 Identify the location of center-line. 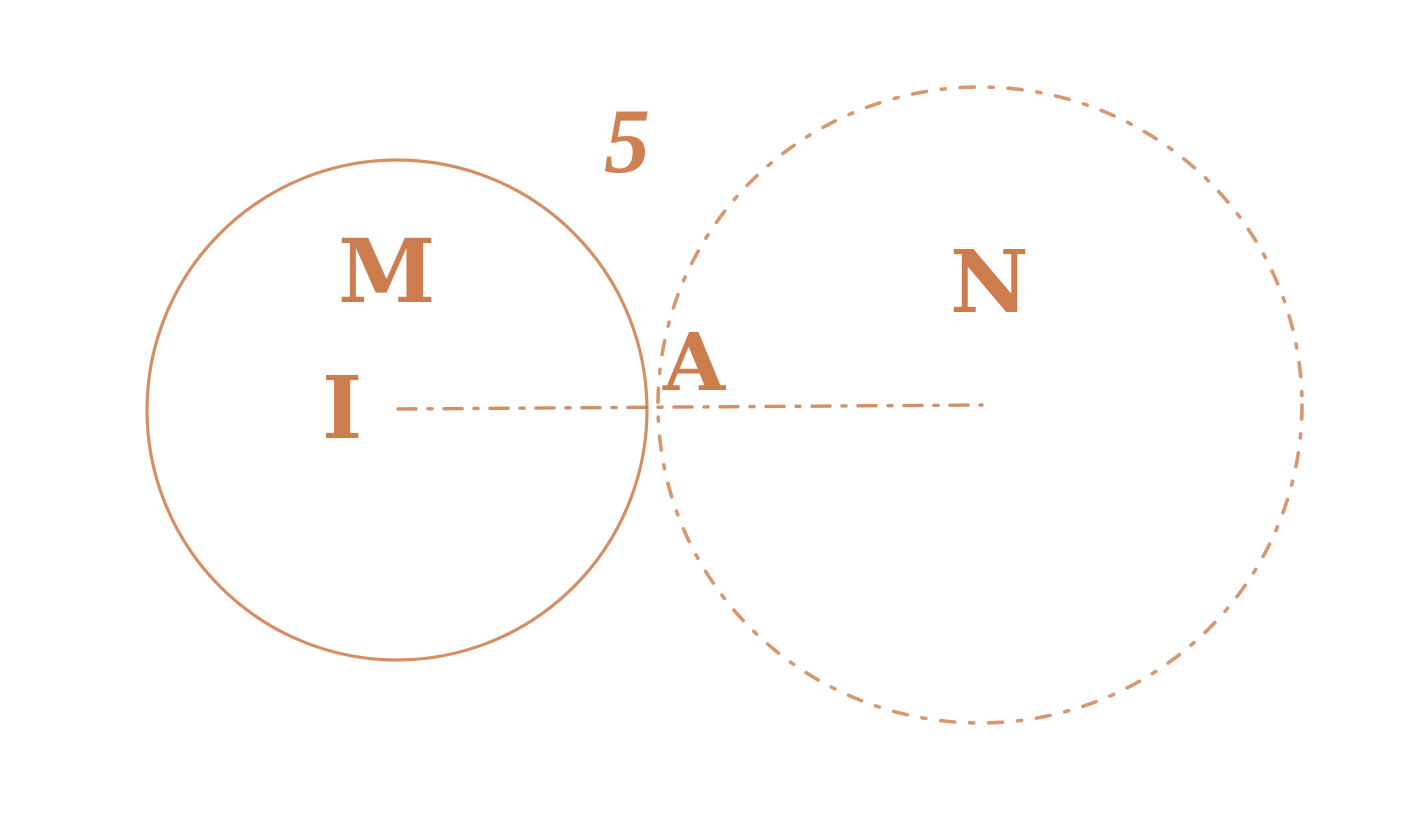
(690, 407).